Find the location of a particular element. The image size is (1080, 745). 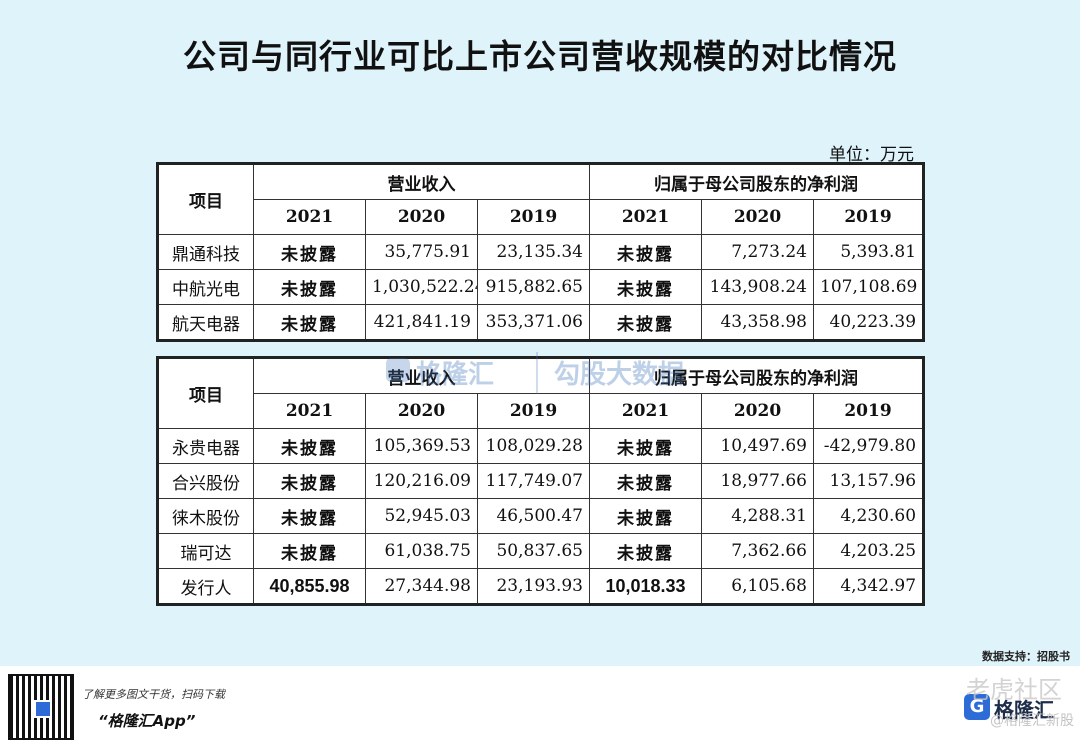

cell-r2020: 52,945.03 is located at coordinates (421, 516).